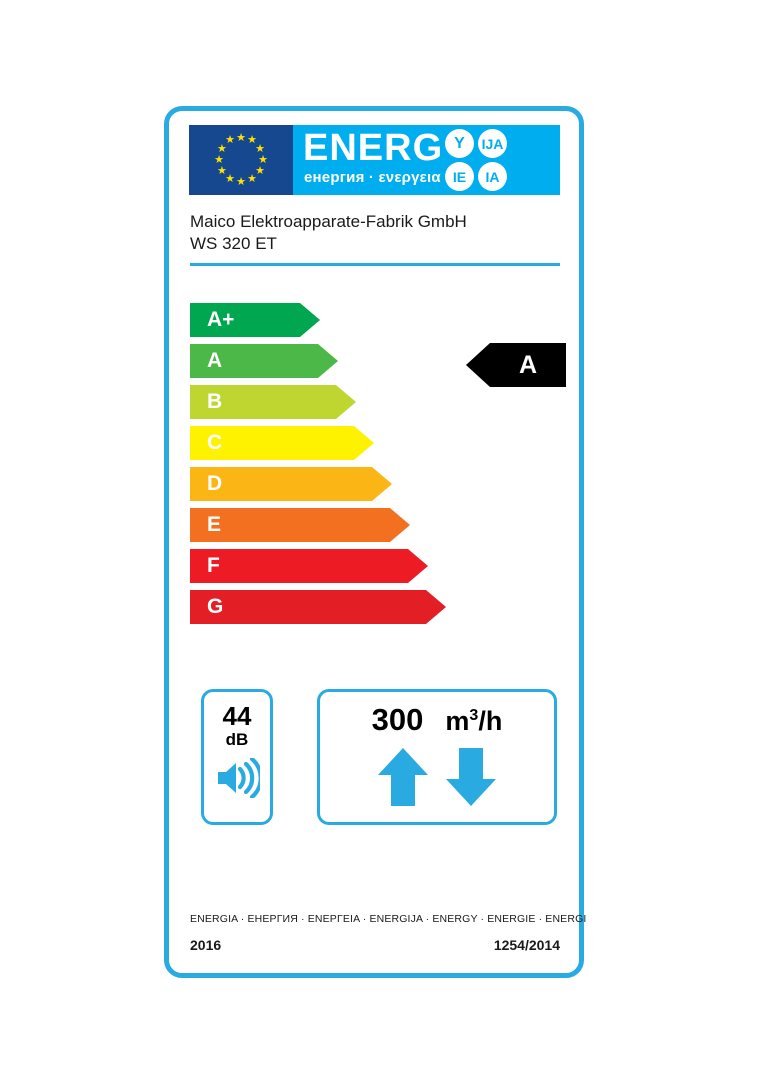  What do you see at coordinates (241, 160) in the screenshot?
I see `eu-flag-icon: ★ ★ ★ ★ ★ ★ ★ ★ ★ ★ ★ ★` at bounding box center [241, 160].